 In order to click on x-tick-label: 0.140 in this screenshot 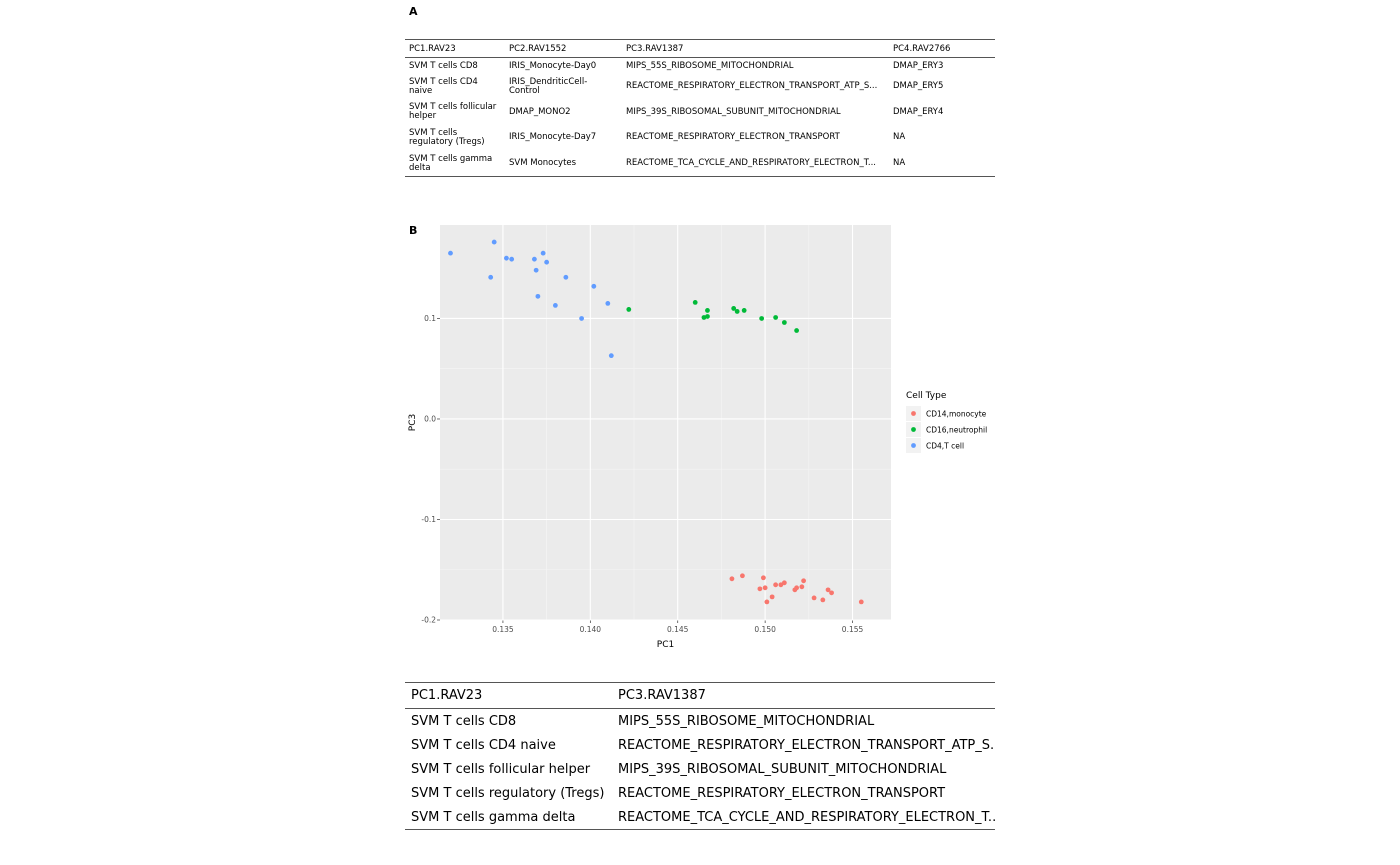, I will do `click(591, 629)`.